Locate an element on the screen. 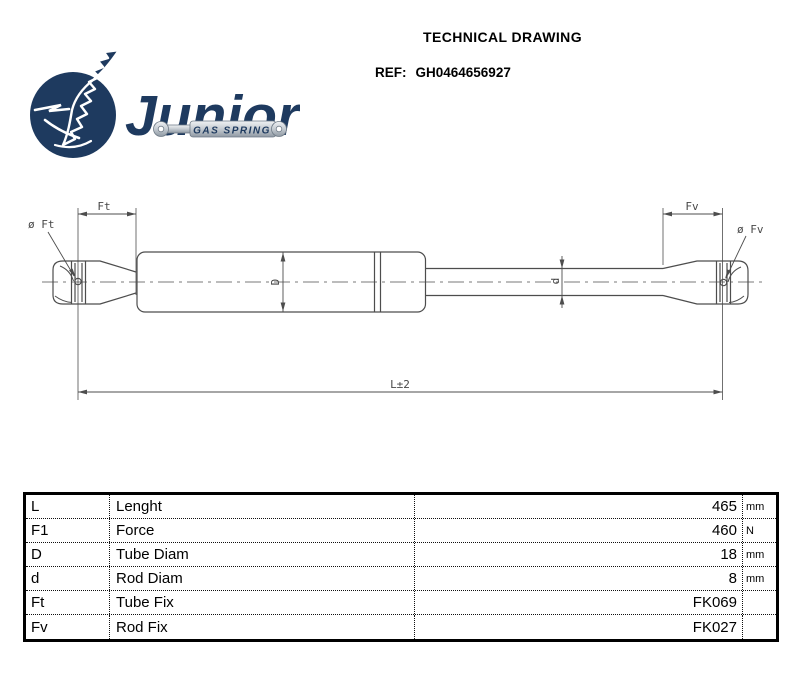  dim-label-dia-ft: ø Ft is located at coordinates (41, 224).